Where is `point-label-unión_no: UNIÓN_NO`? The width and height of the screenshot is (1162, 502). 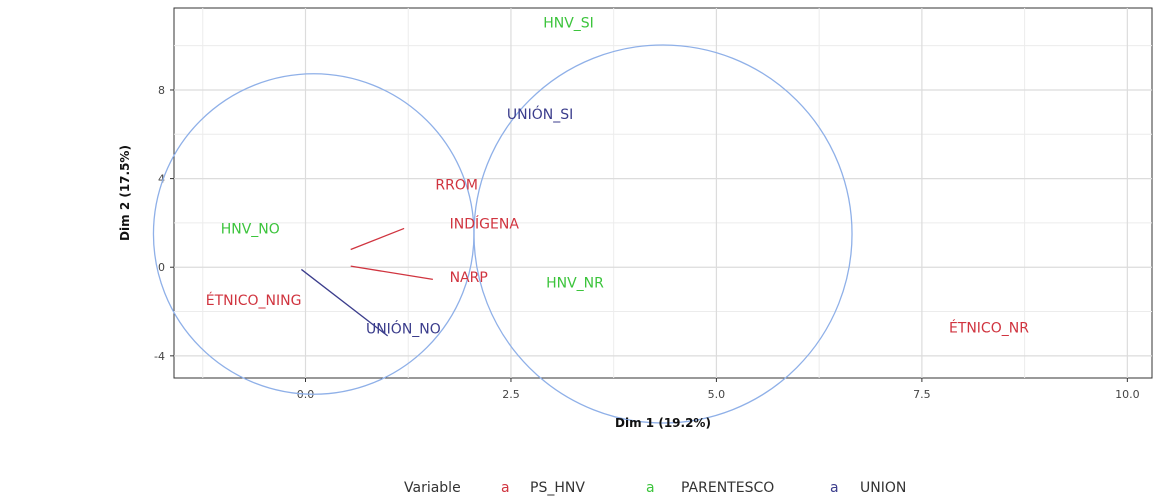 point-label-unión_no: UNIÓN_NO is located at coordinates (403, 328).